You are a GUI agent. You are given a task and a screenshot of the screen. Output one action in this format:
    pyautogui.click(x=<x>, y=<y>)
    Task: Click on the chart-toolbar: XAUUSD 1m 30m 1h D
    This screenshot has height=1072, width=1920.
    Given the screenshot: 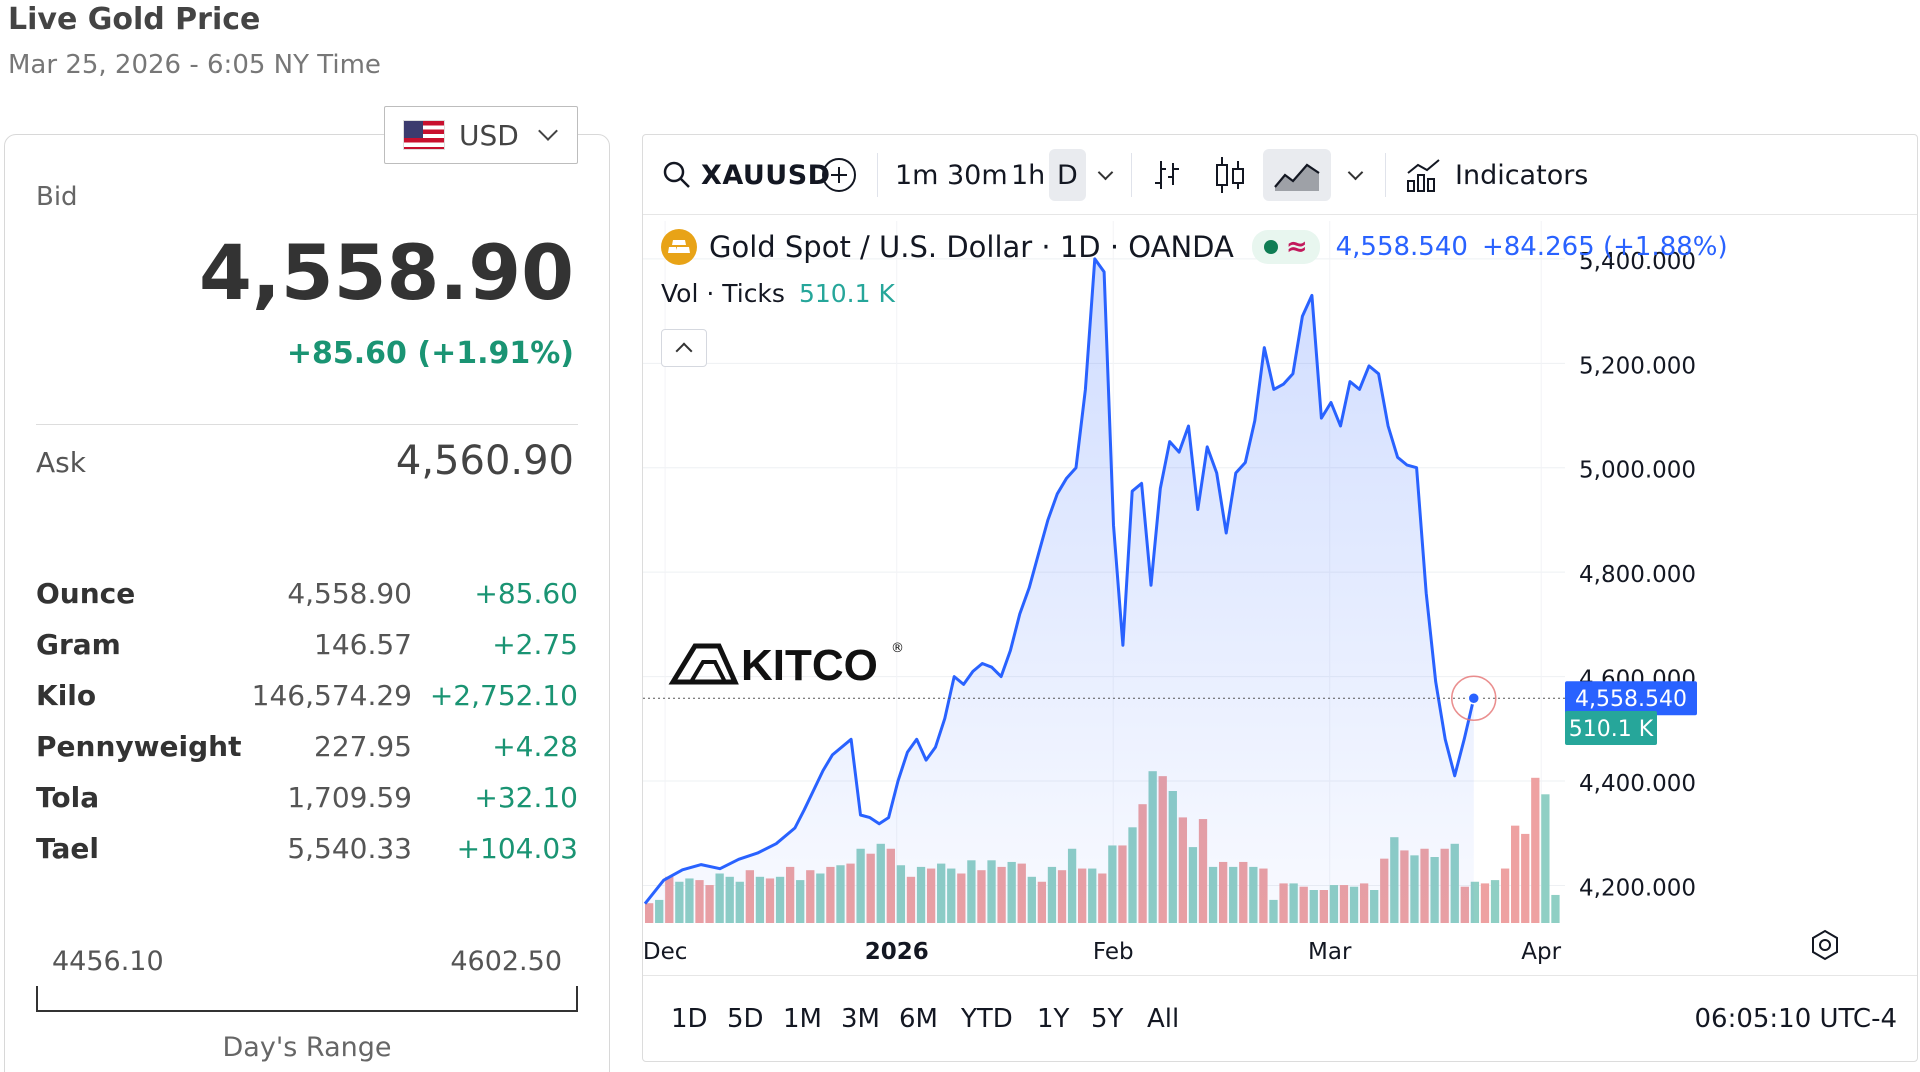 What is the action you would take?
    pyautogui.click(x=1280, y=175)
    